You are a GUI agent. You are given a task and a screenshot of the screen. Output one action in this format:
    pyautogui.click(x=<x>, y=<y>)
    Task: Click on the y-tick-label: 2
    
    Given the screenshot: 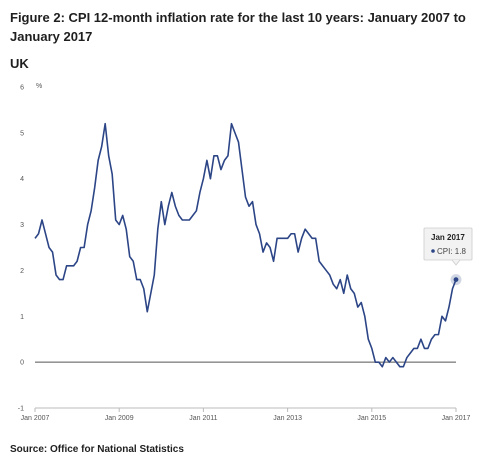 What is the action you would take?
    pyautogui.click(x=22, y=271)
    